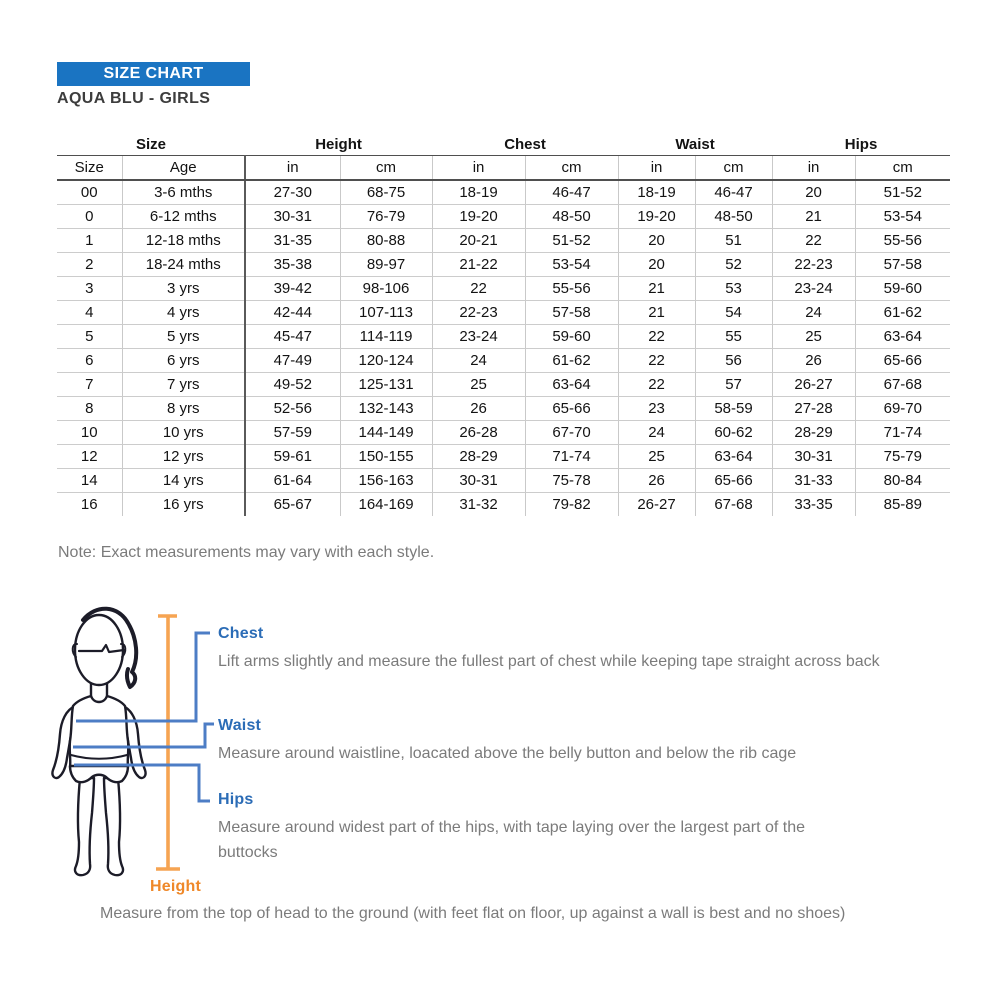 The image size is (1000, 1000). What do you see at coordinates (571, 240) in the screenshot?
I see `table-cell: 51-52` at bounding box center [571, 240].